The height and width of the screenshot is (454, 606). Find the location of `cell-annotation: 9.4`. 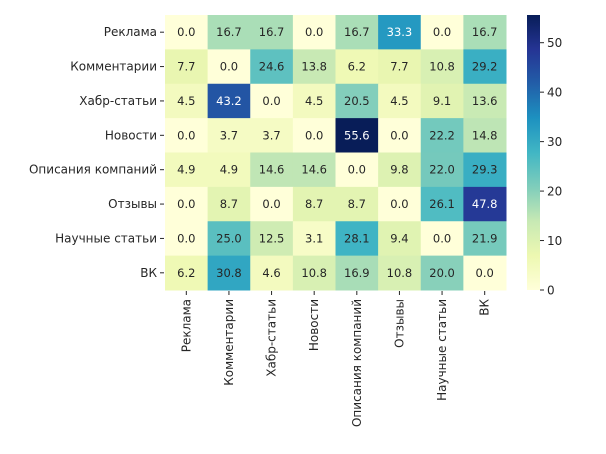

cell-annotation: 9.4 is located at coordinates (399, 238).